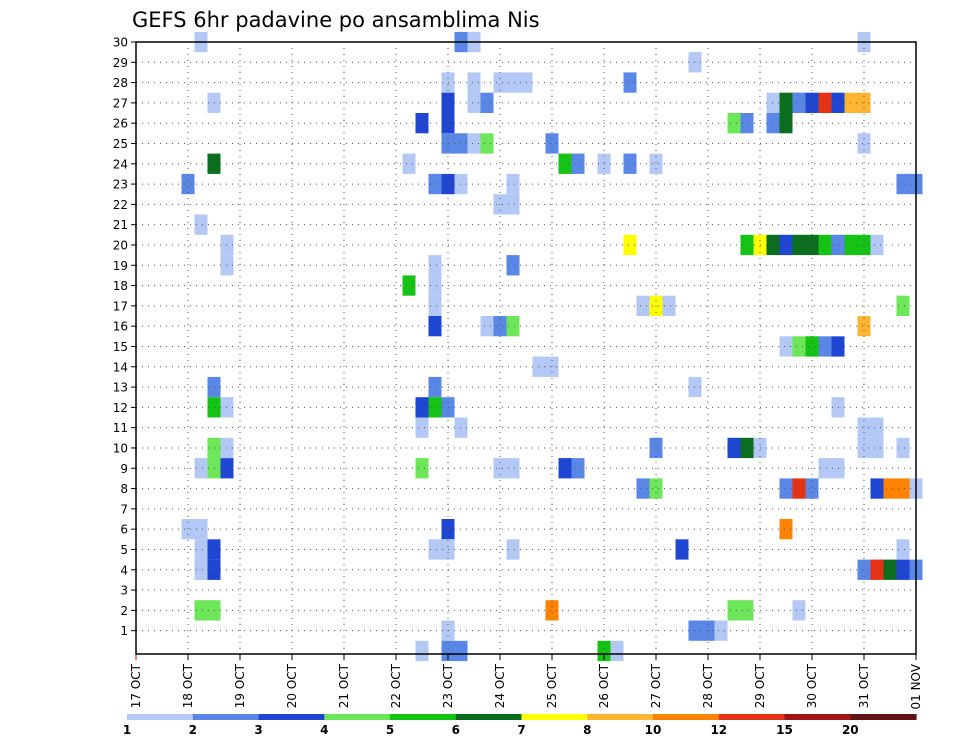 The width and height of the screenshot is (960, 742). What do you see at coordinates (336, 20) in the screenshot?
I see `chart-title: GEFS 6hr padavine po ansamblima Nis` at bounding box center [336, 20].